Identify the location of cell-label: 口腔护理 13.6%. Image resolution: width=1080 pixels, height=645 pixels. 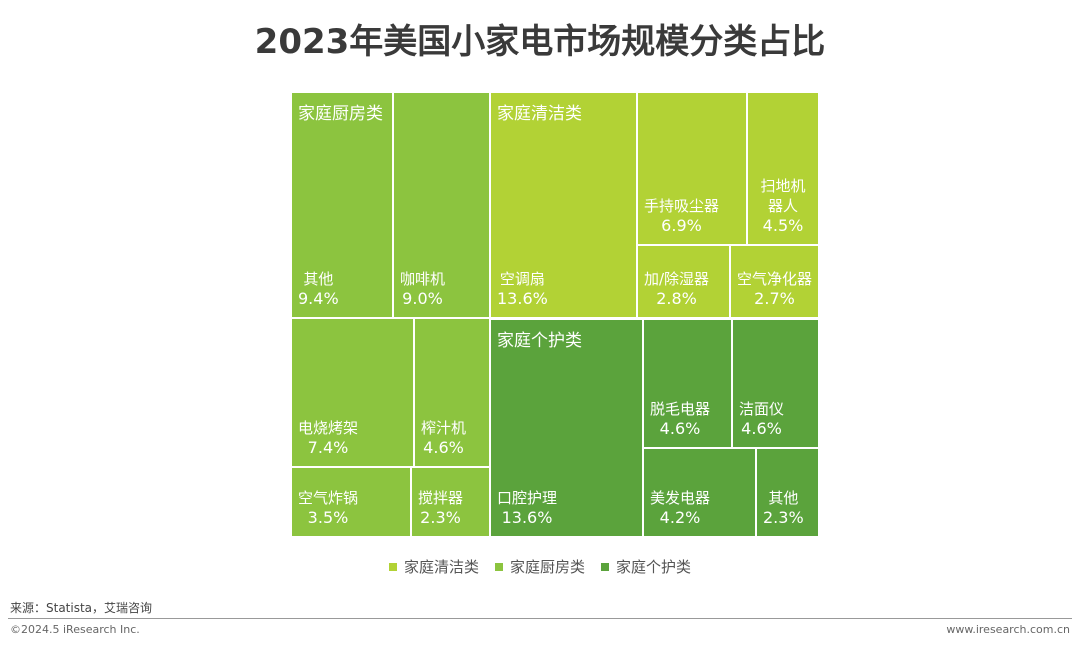
(566, 508).